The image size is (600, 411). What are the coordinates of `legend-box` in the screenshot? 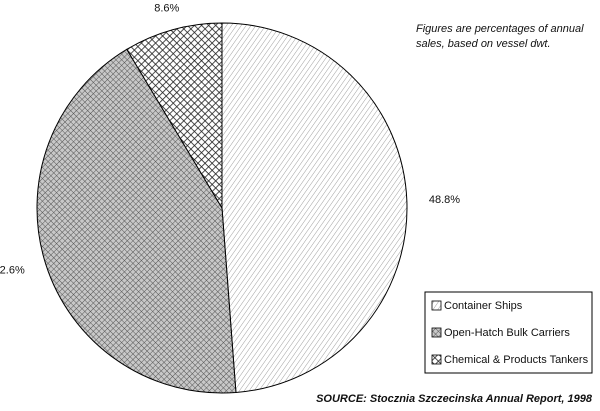 It's located at (508, 332).